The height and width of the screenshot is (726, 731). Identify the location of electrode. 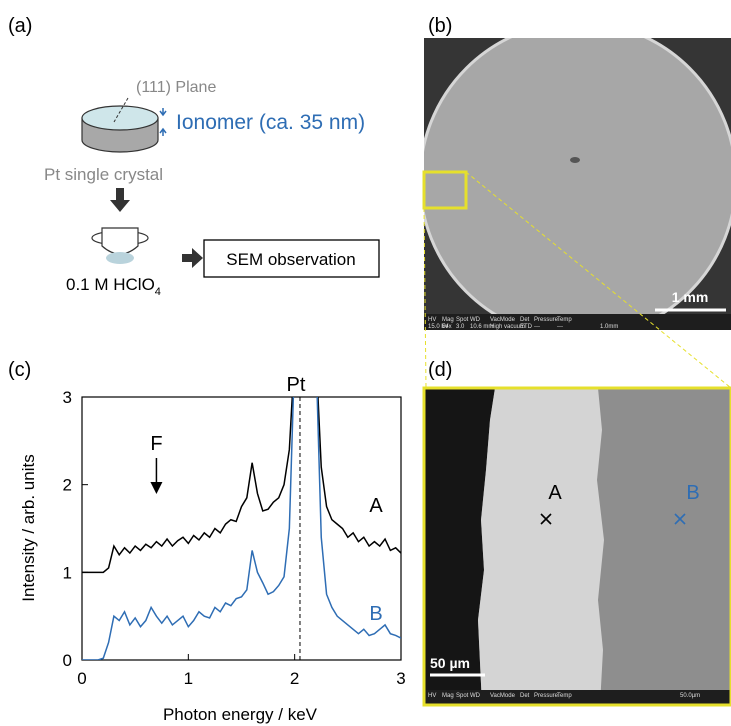
(120, 241).